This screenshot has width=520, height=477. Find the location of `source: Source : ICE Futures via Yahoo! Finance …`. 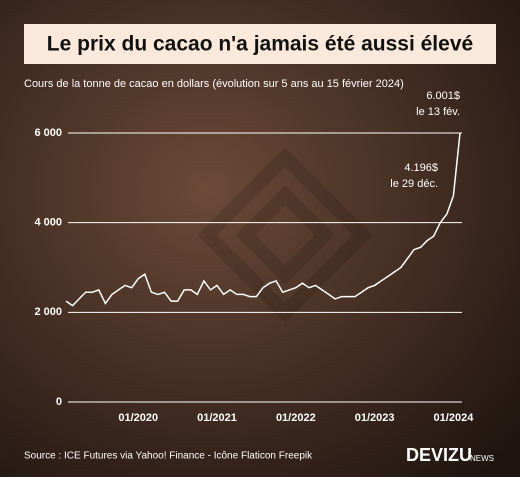

source: Source : ICE Futures via Yahoo! Finance … is located at coordinates (168, 456).